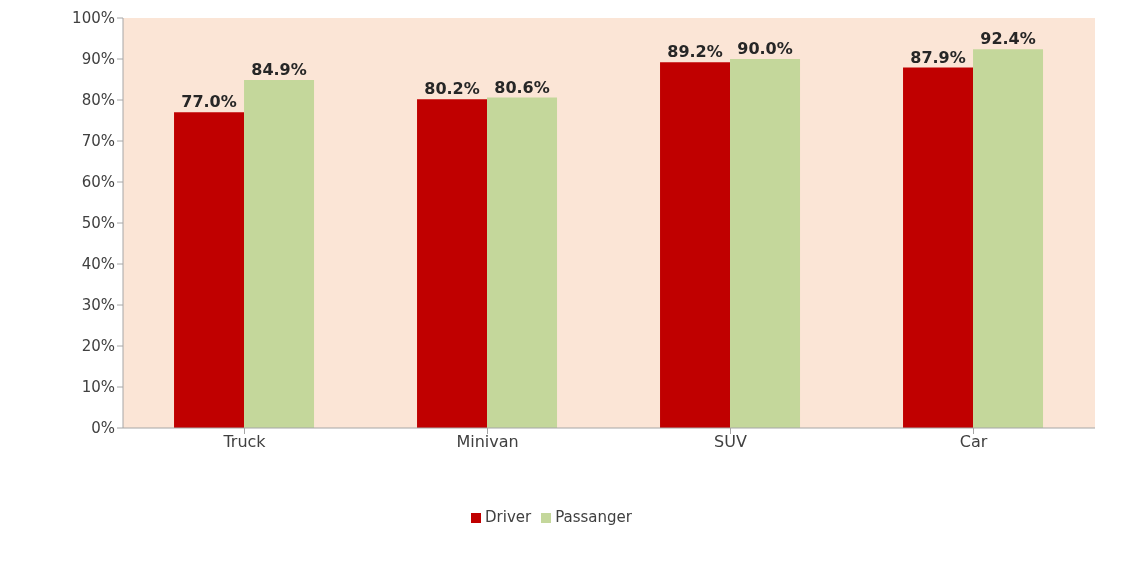 The width and height of the screenshot is (1121, 578). I want to click on y-tick-label: 50%, so click(98, 223).